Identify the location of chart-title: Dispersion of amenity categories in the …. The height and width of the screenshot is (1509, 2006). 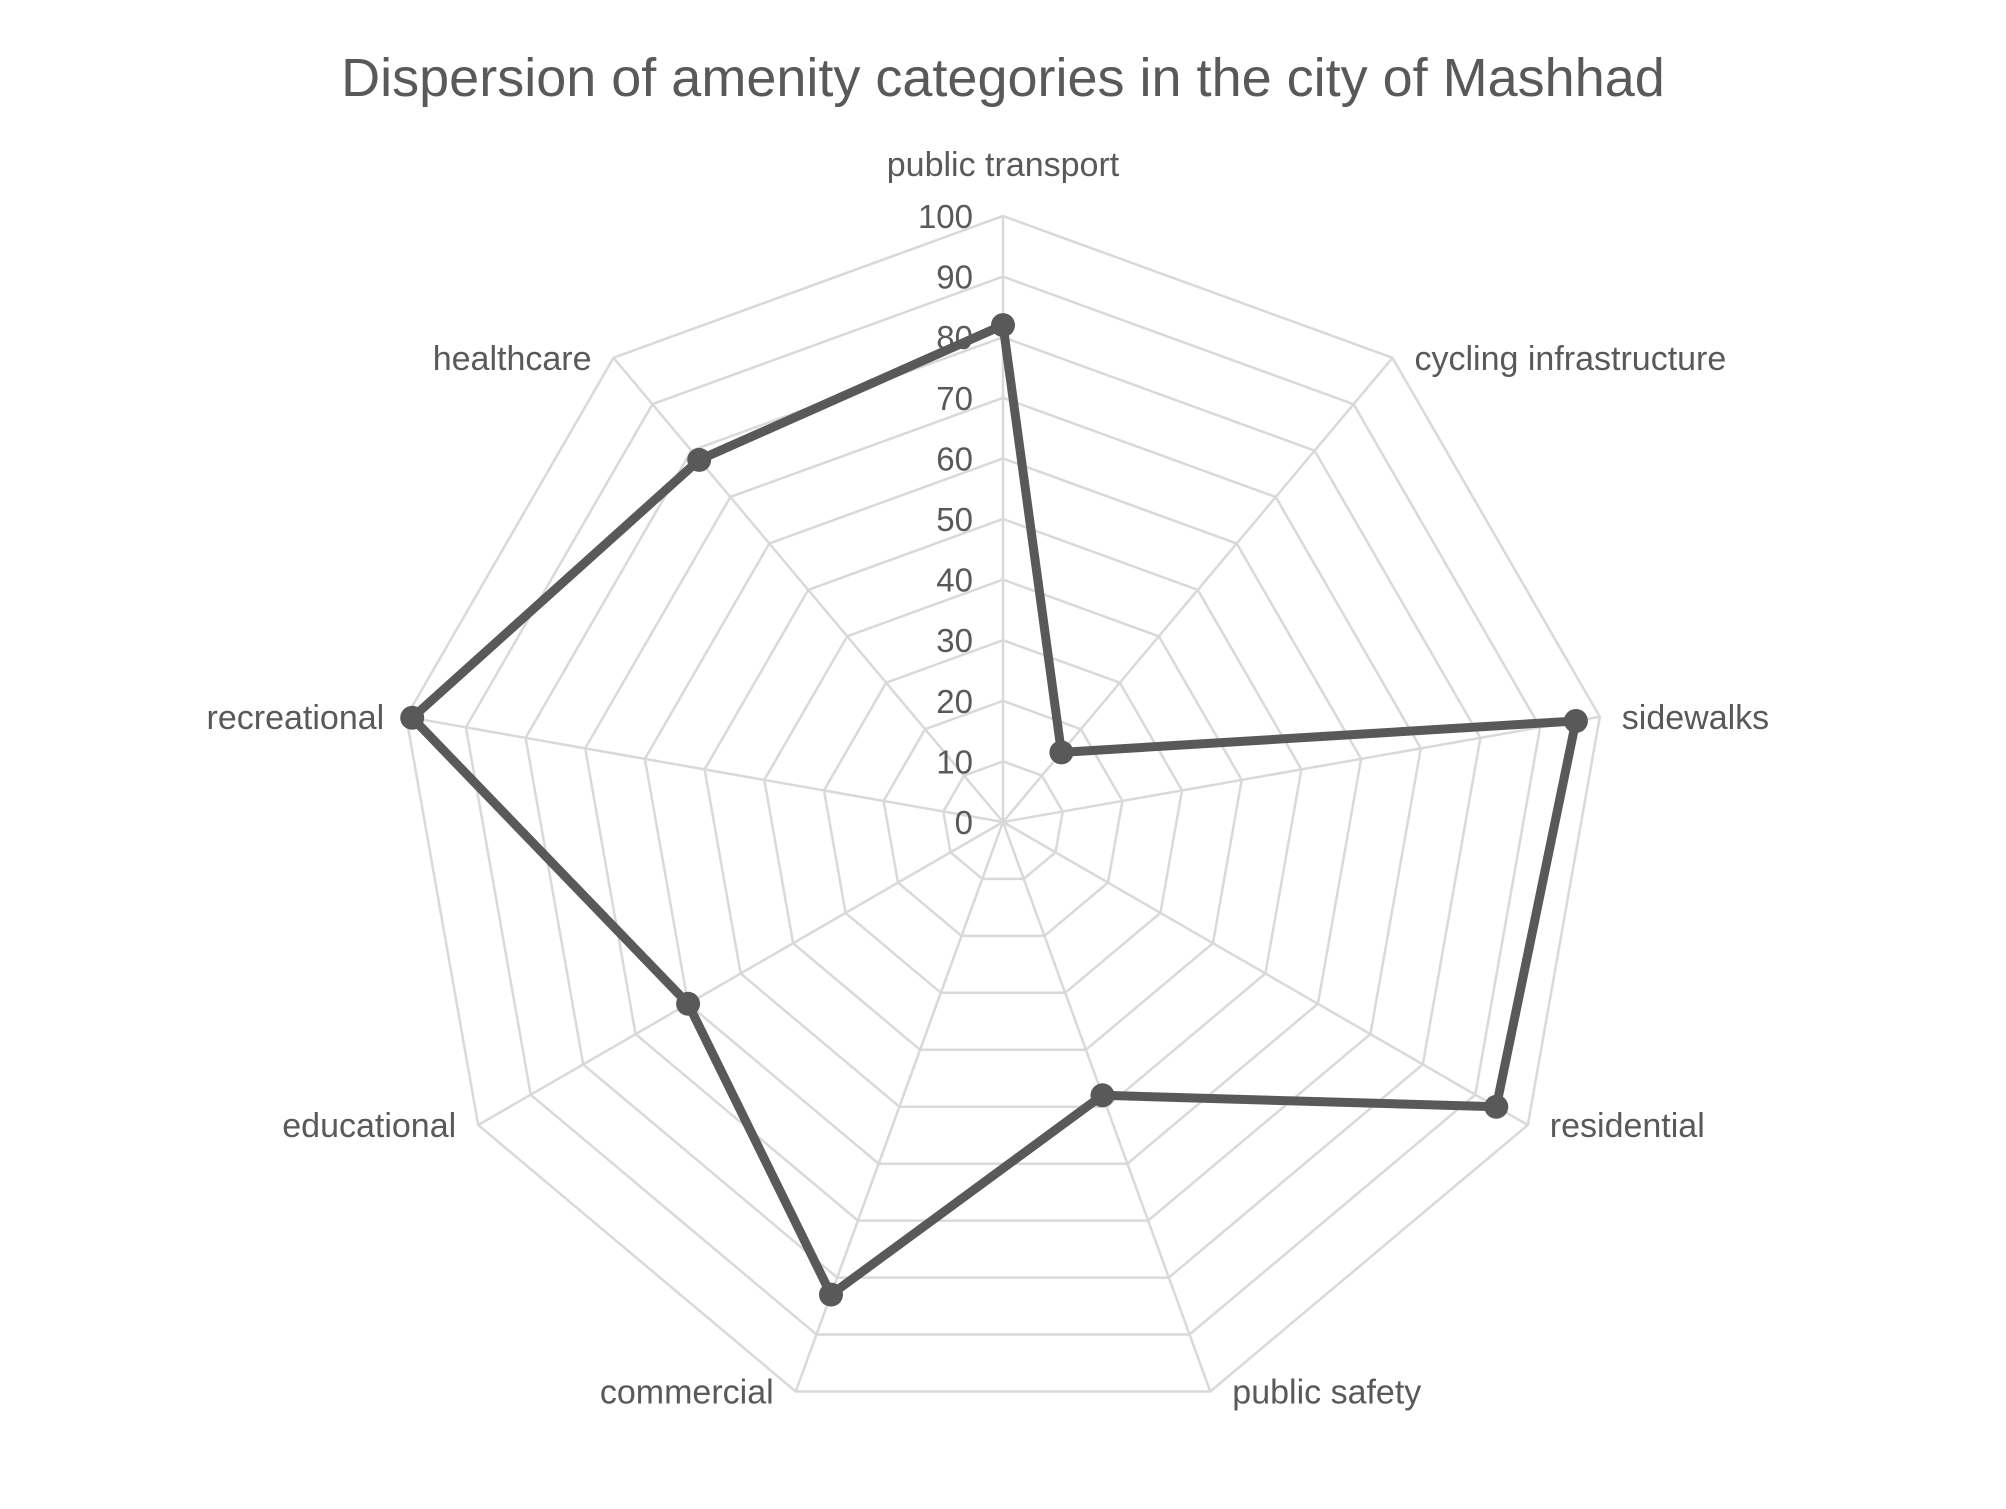
(1003, 78).